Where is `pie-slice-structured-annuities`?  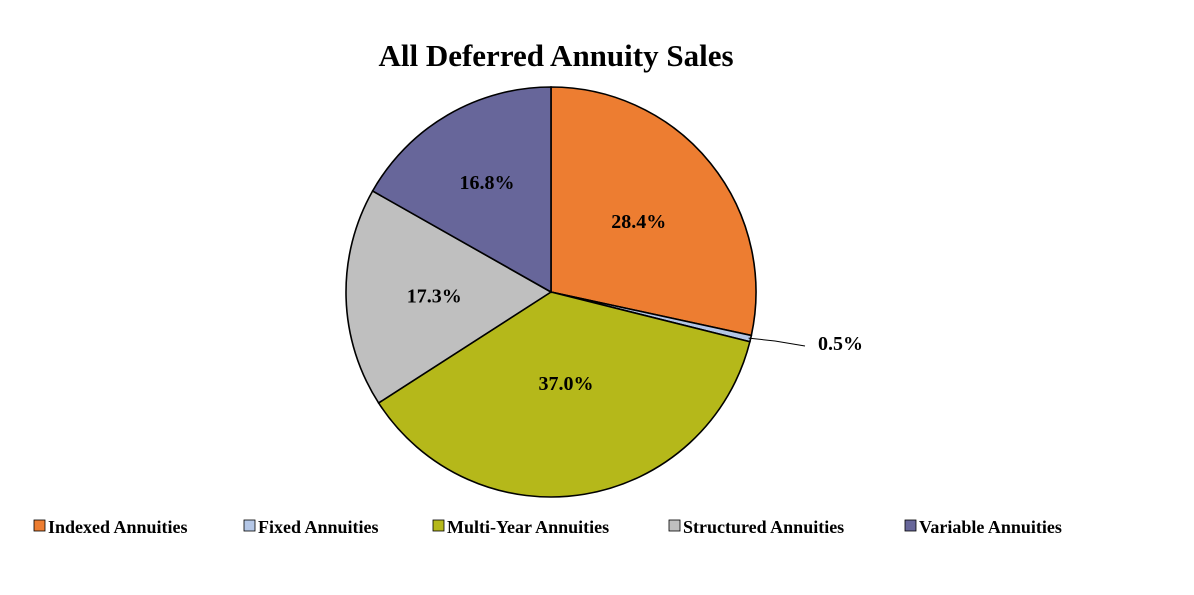
pie-slice-structured-annuities is located at coordinates (449, 297).